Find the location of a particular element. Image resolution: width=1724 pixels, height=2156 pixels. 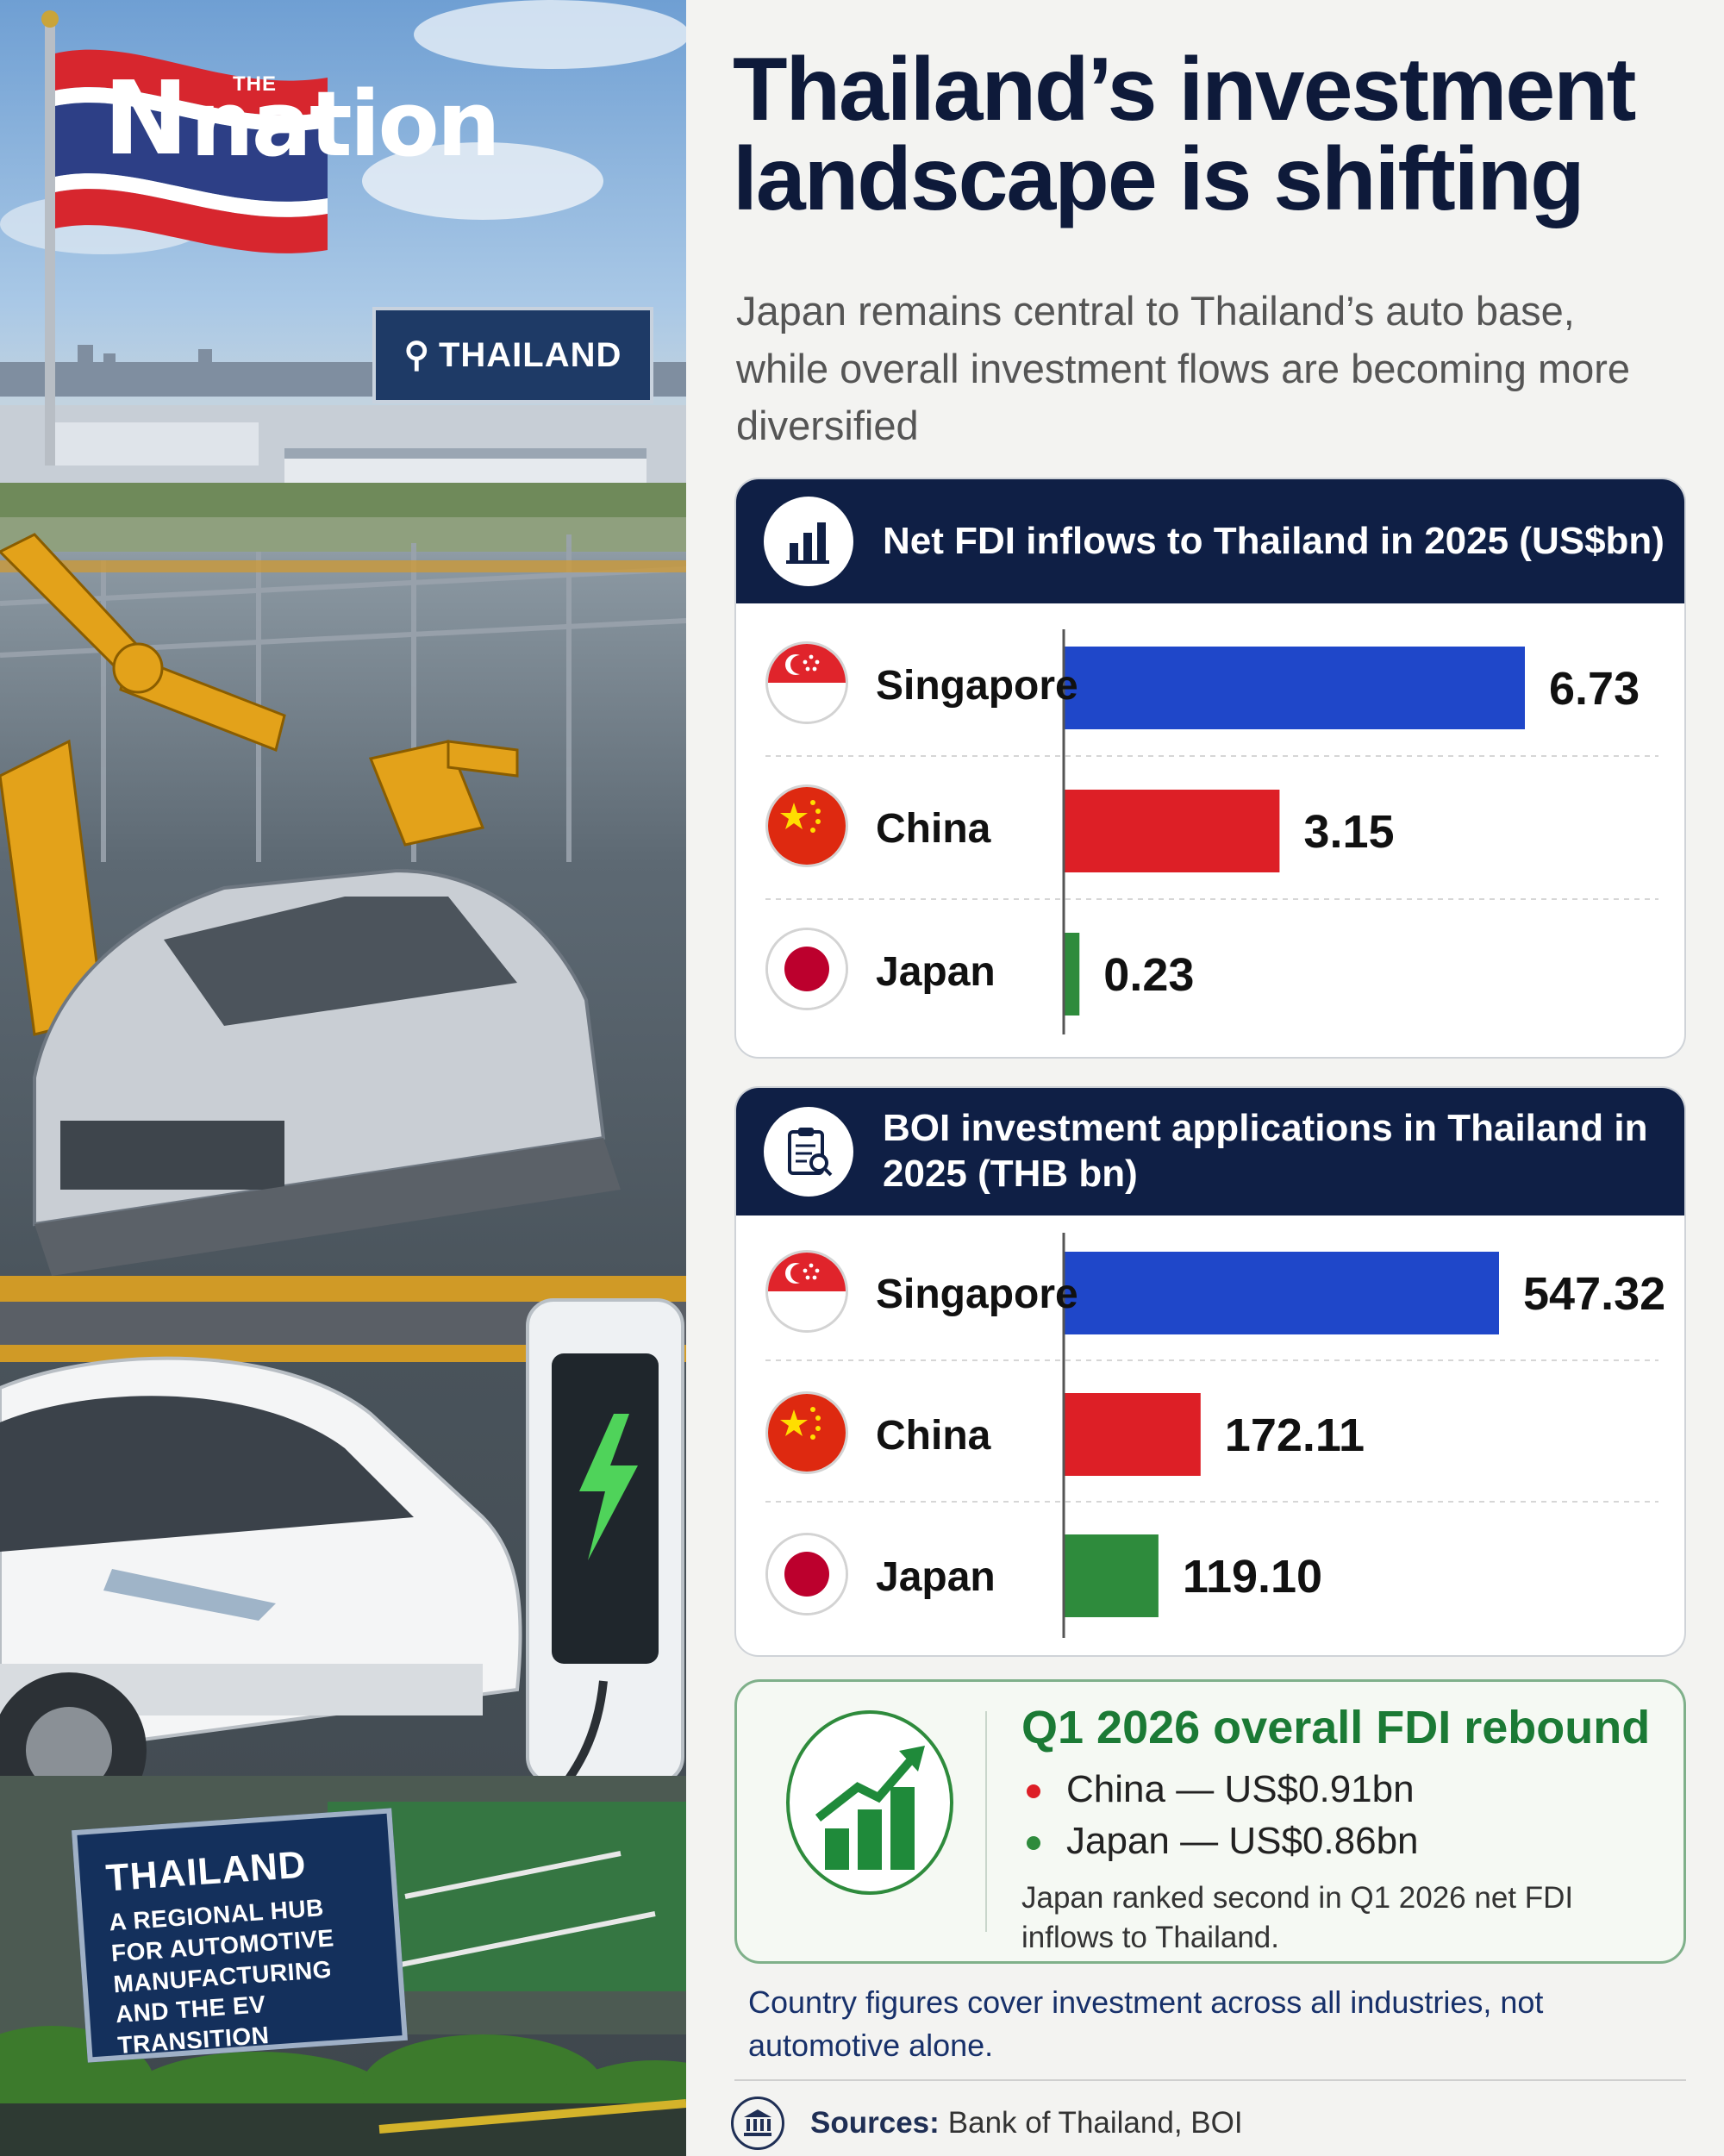

growth-chart-icon is located at coordinates (870, 1802).